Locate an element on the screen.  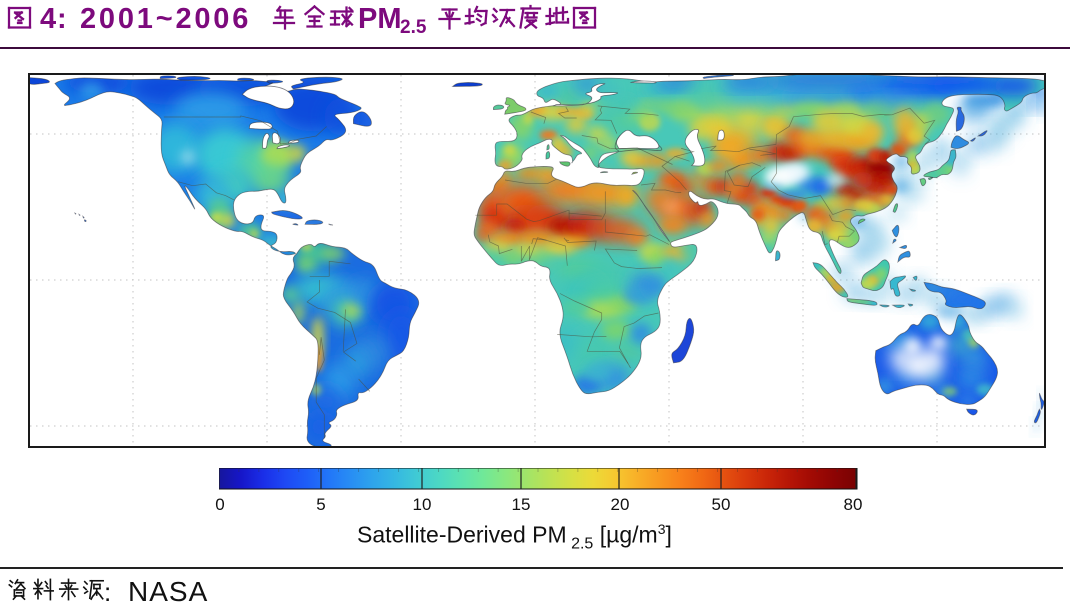
svg-text: 2001~2006 is located at coordinates (165, 19).